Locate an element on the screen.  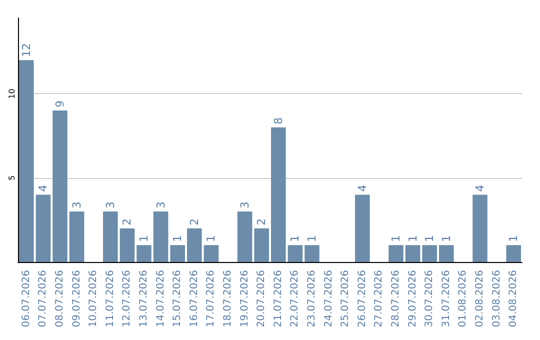
x-tick-label: 28.07.2026 is located at coordinates (396, 299).